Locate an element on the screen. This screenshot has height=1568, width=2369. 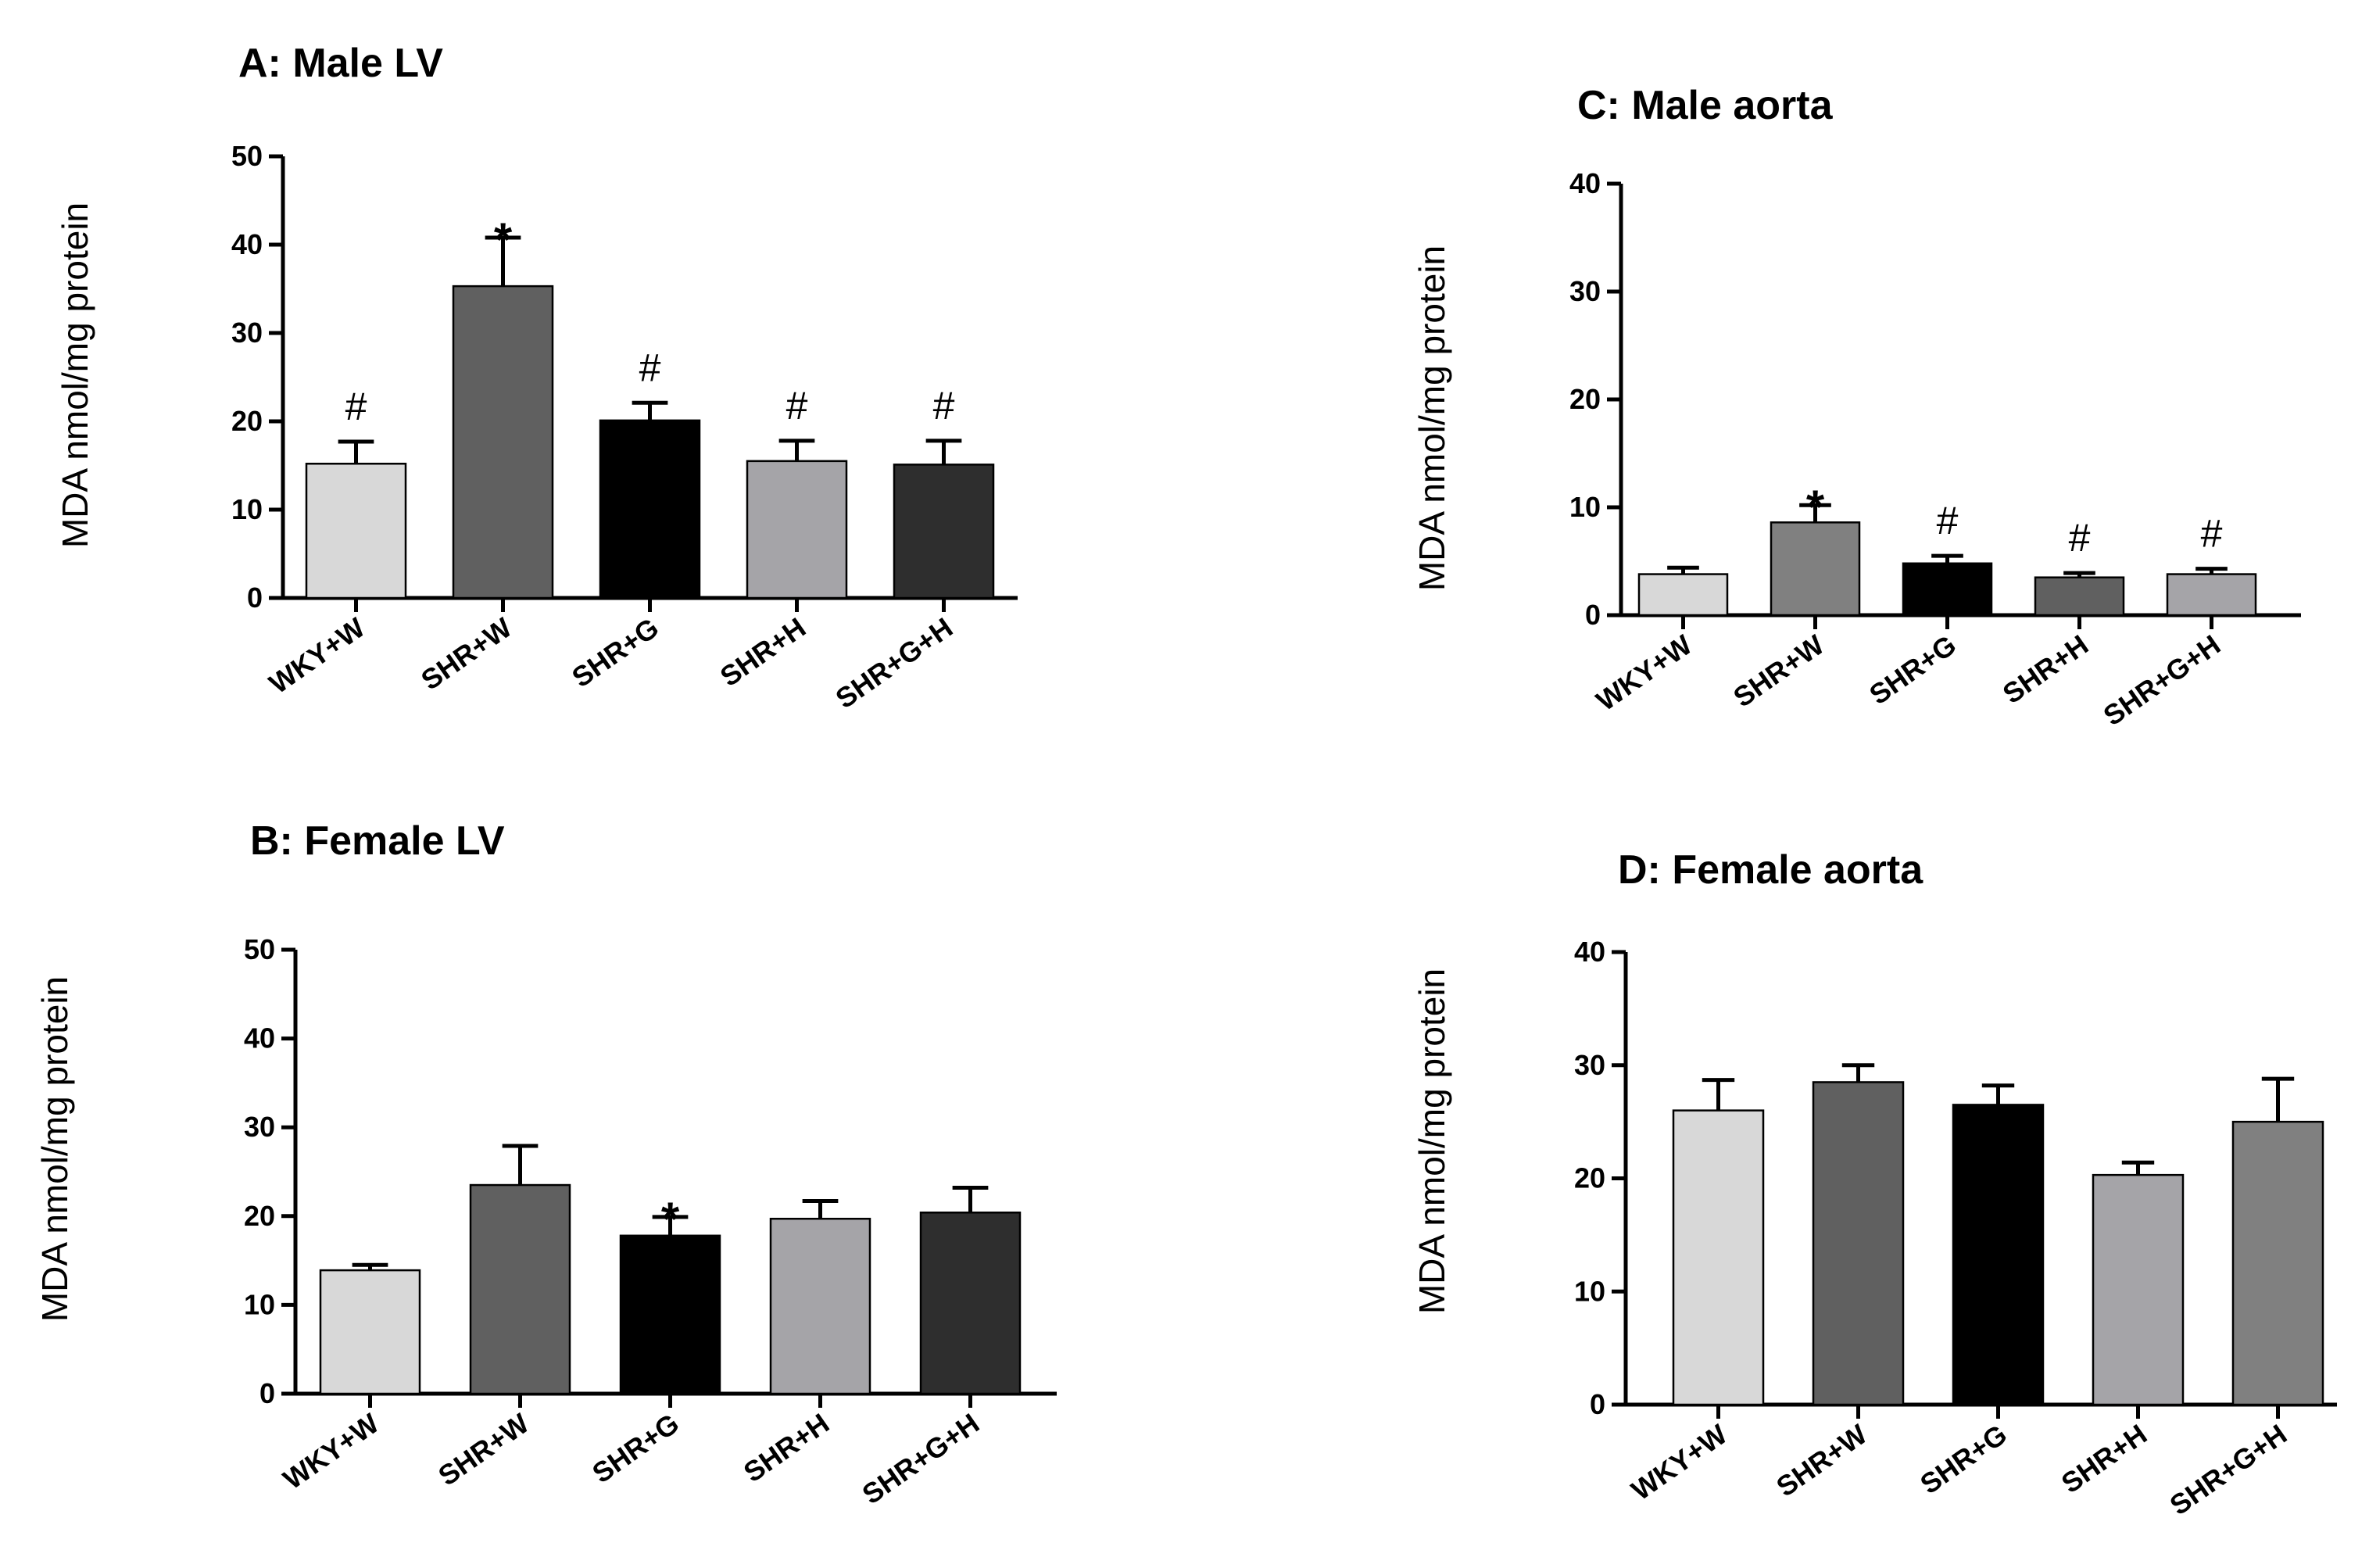
panel-b-marks: 0 10 20 30 40 50 WKY+W SHR+W SHR+G * SHR+H SHR+G+H is located at coordinates (650, 1221).